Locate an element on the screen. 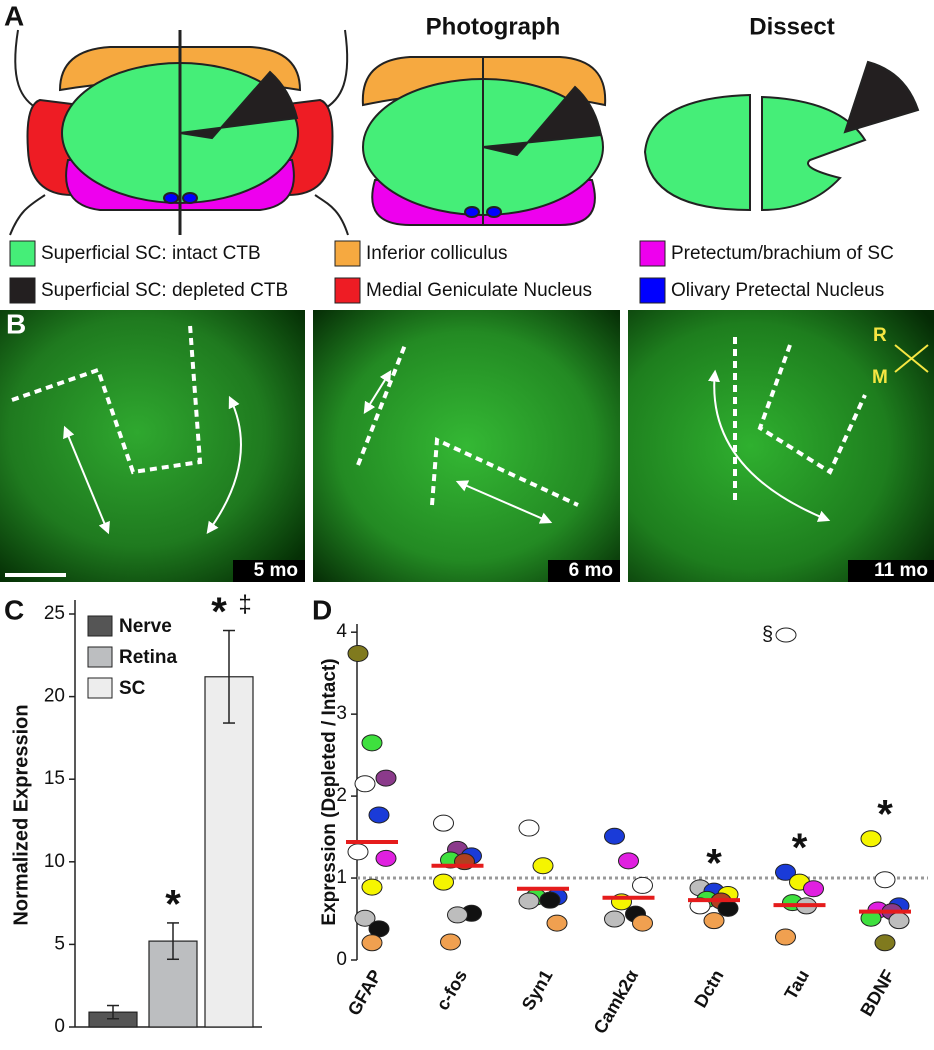 The height and width of the screenshot is (1050, 934). legend-label: Medial Geniculate Nucleus is located at coordinates (479, 290).